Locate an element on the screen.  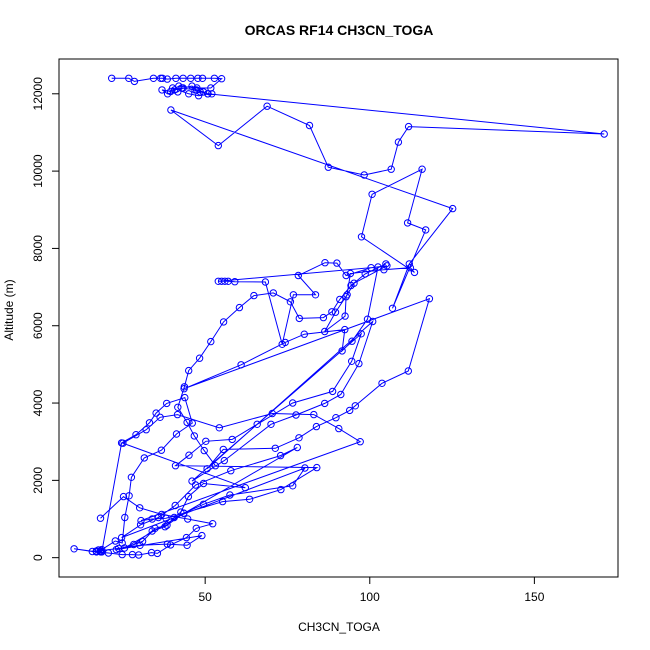
y-tick-label: 4000 is located at coordinates (38, 402).